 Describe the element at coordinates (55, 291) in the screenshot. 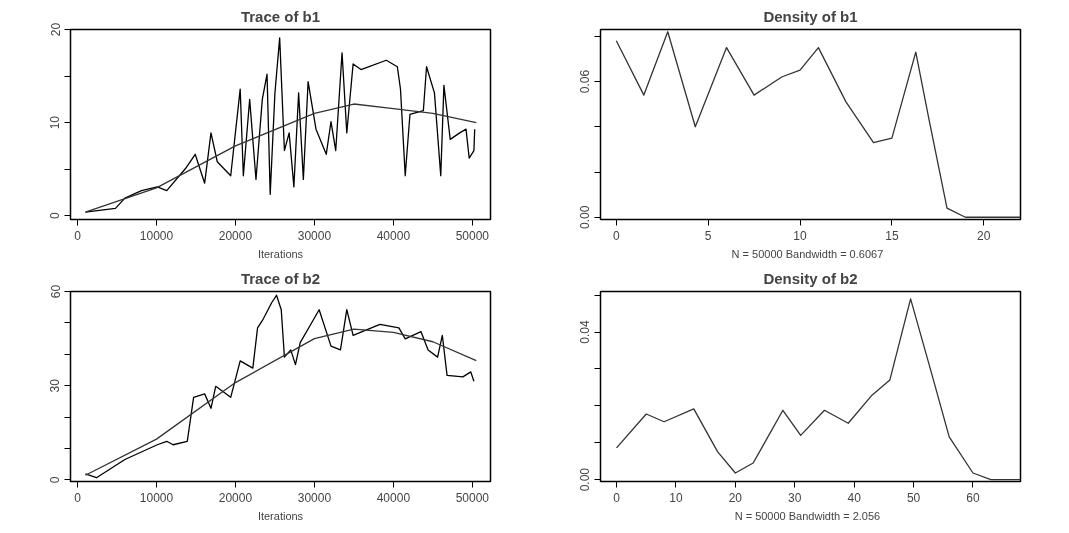

I see `y-tick-label: 60` at that location.